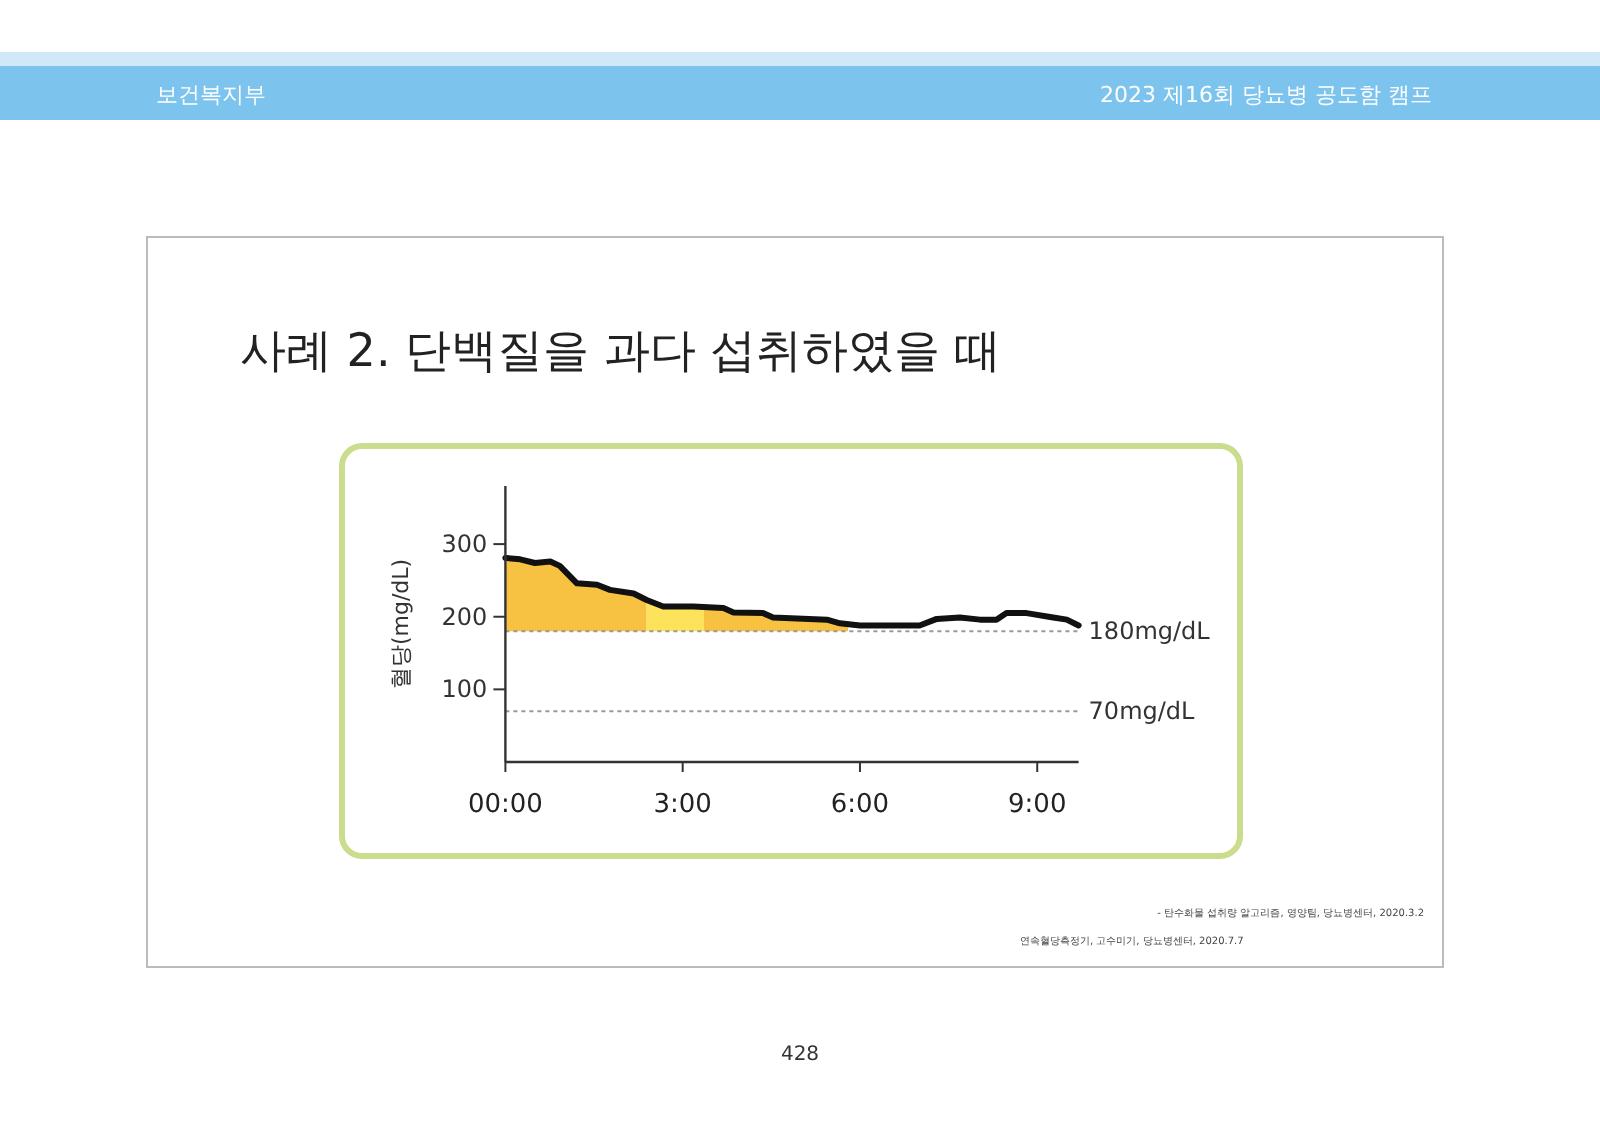  I want to click on xtick: 00:00, so click(505, 805).